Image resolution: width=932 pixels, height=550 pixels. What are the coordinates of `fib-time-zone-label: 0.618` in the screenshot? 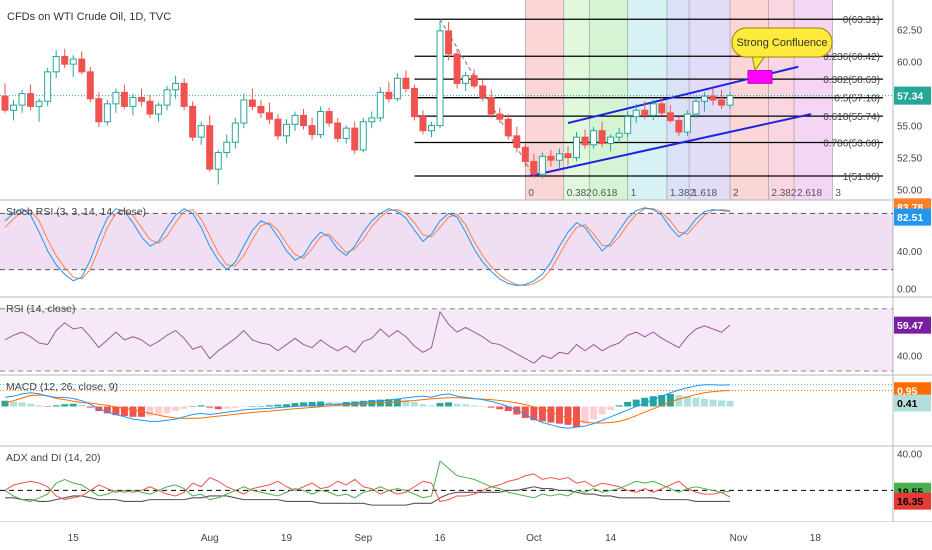 It's located at (604, 193).